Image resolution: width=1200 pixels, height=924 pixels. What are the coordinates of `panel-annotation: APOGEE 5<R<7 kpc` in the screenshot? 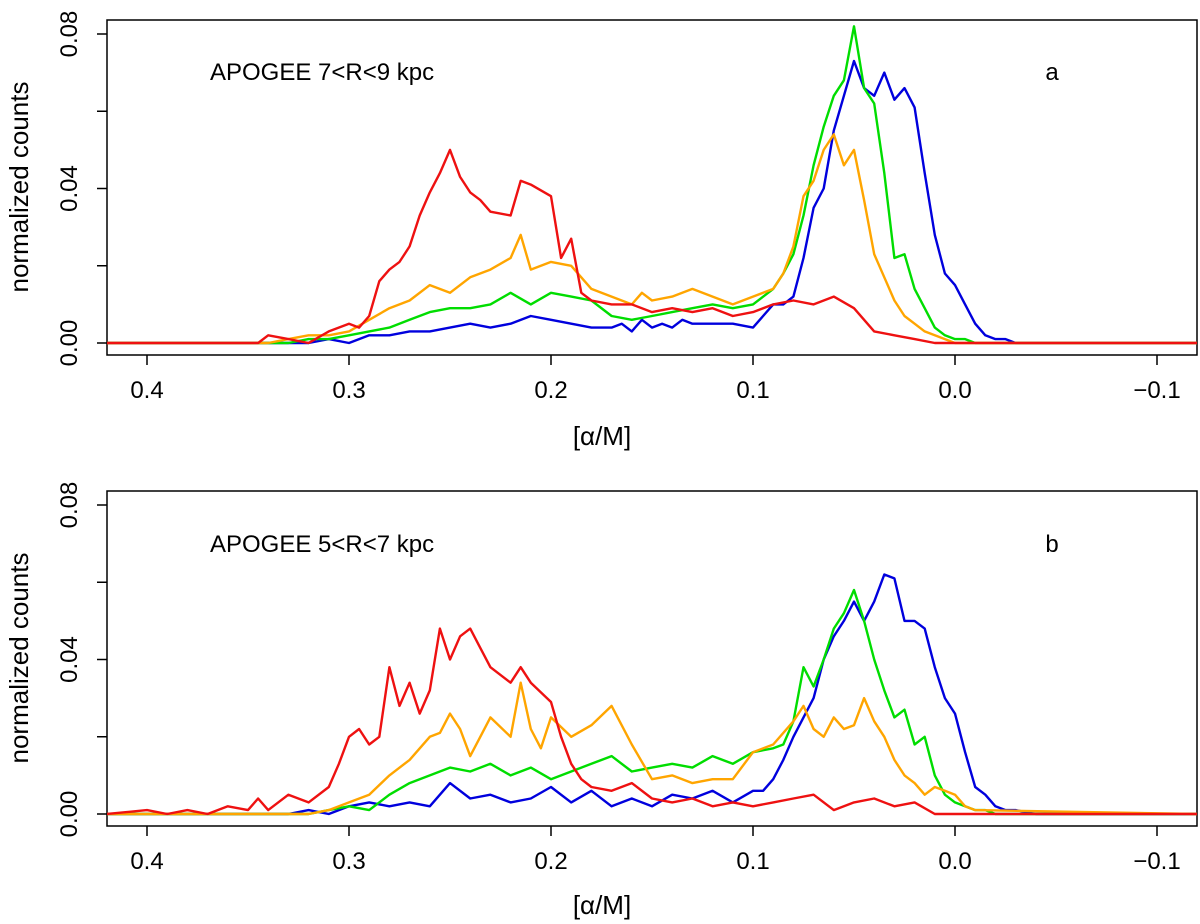 It's located at (322, 544).